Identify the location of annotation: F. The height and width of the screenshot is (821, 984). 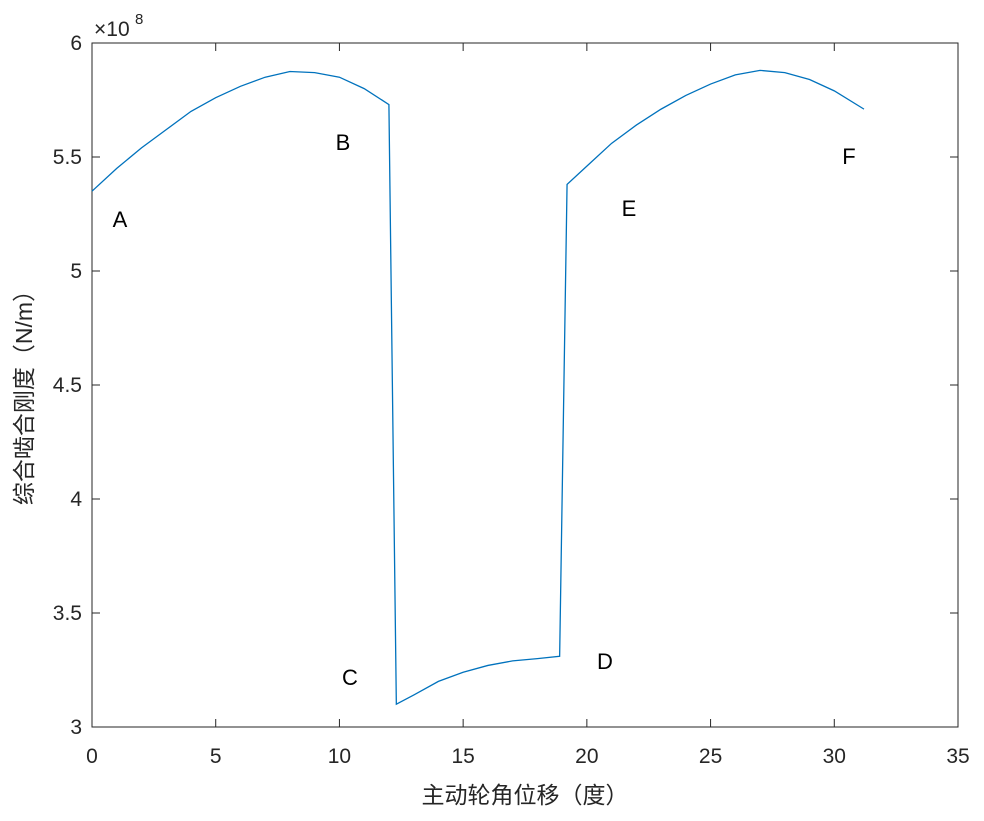
(848, 156).